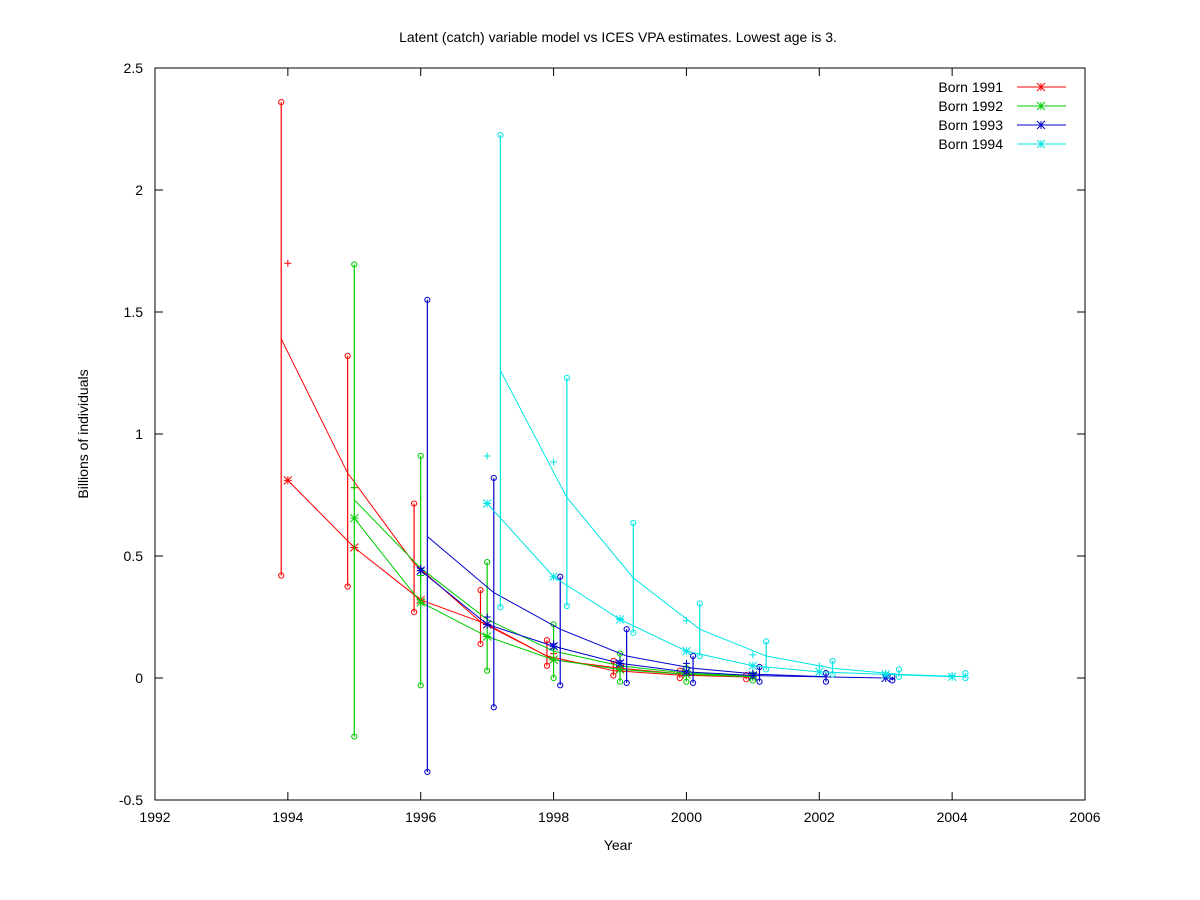 The image size is (1200, 900). I want to click on x-tick-label: 2004, so click(952, 817).